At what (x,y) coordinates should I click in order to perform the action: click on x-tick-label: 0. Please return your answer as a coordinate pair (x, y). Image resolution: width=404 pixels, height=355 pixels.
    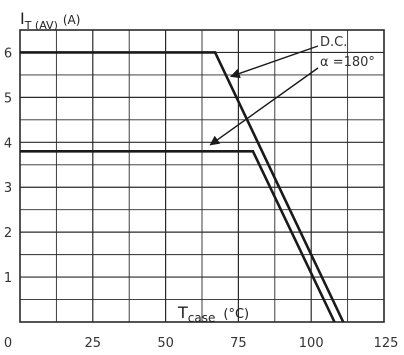
    Looking at the image, I should click on (8, 343).